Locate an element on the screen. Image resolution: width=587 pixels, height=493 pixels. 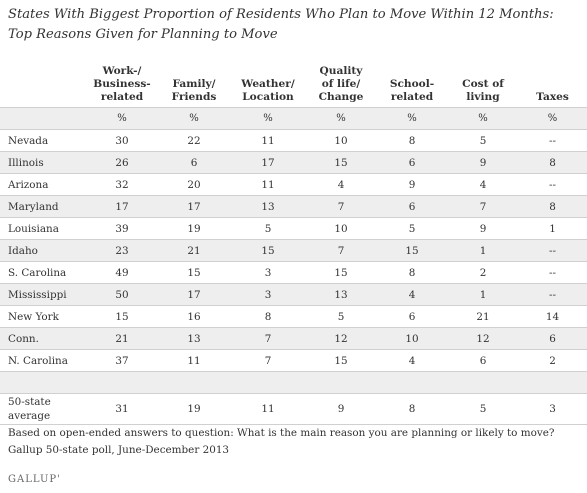
value-cell: 30 is located at coordinates (122, 140).